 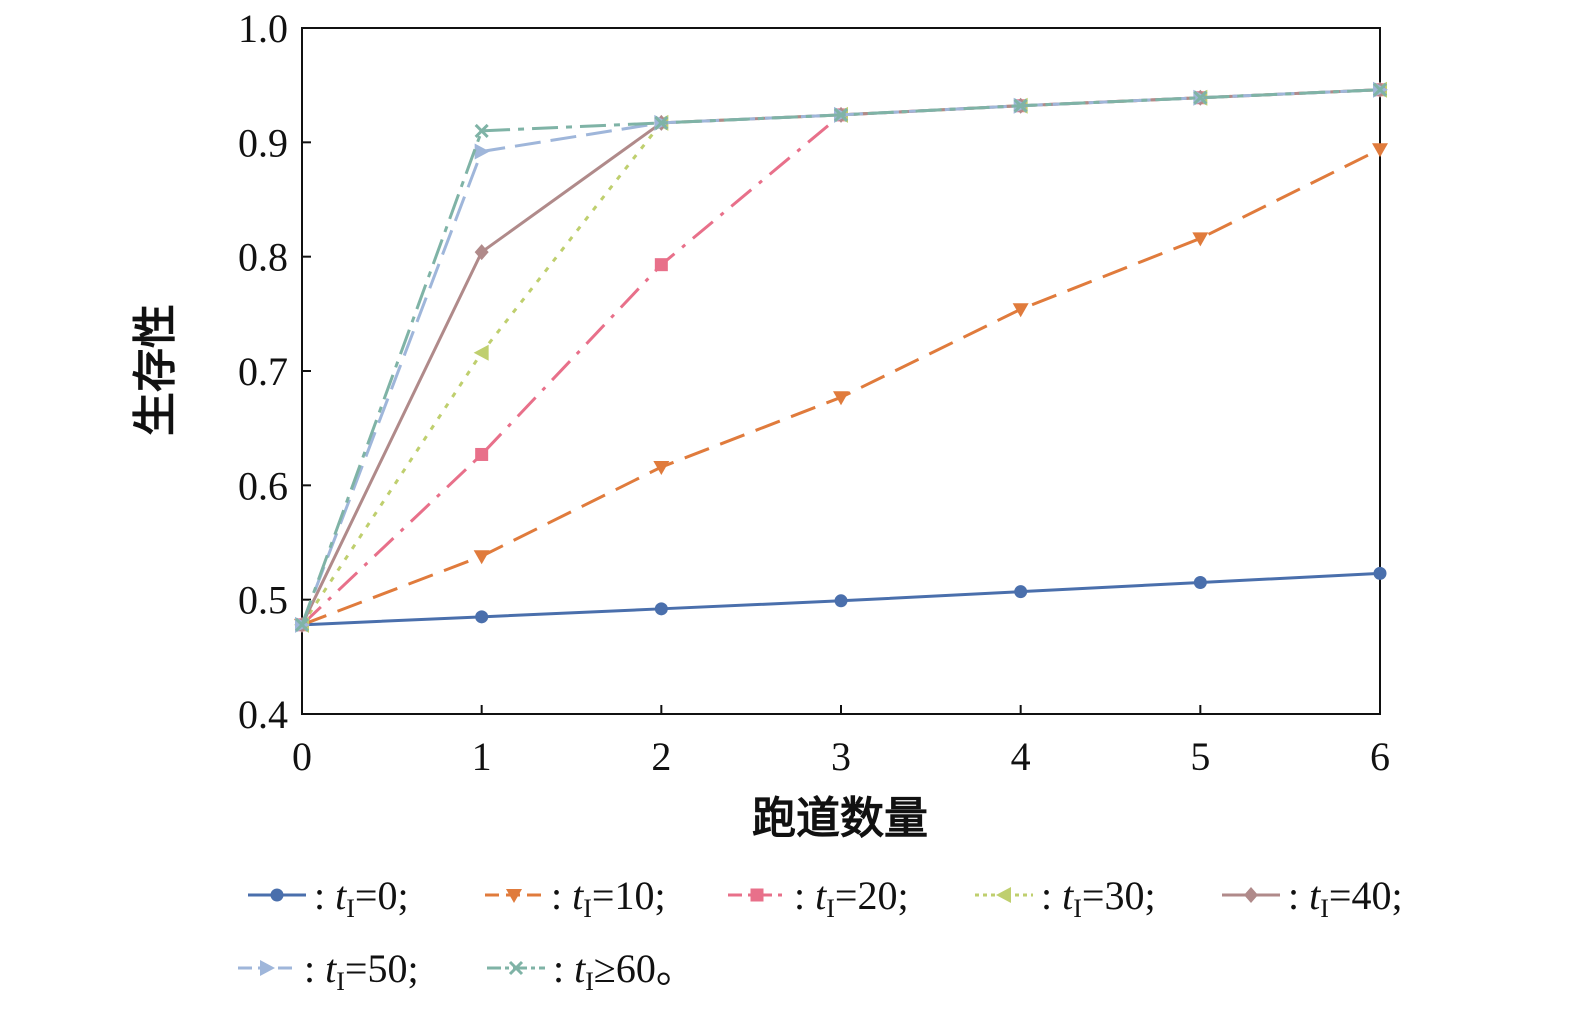 I want to click on legend-label: : tI=0;, so click(x=361, y=898).